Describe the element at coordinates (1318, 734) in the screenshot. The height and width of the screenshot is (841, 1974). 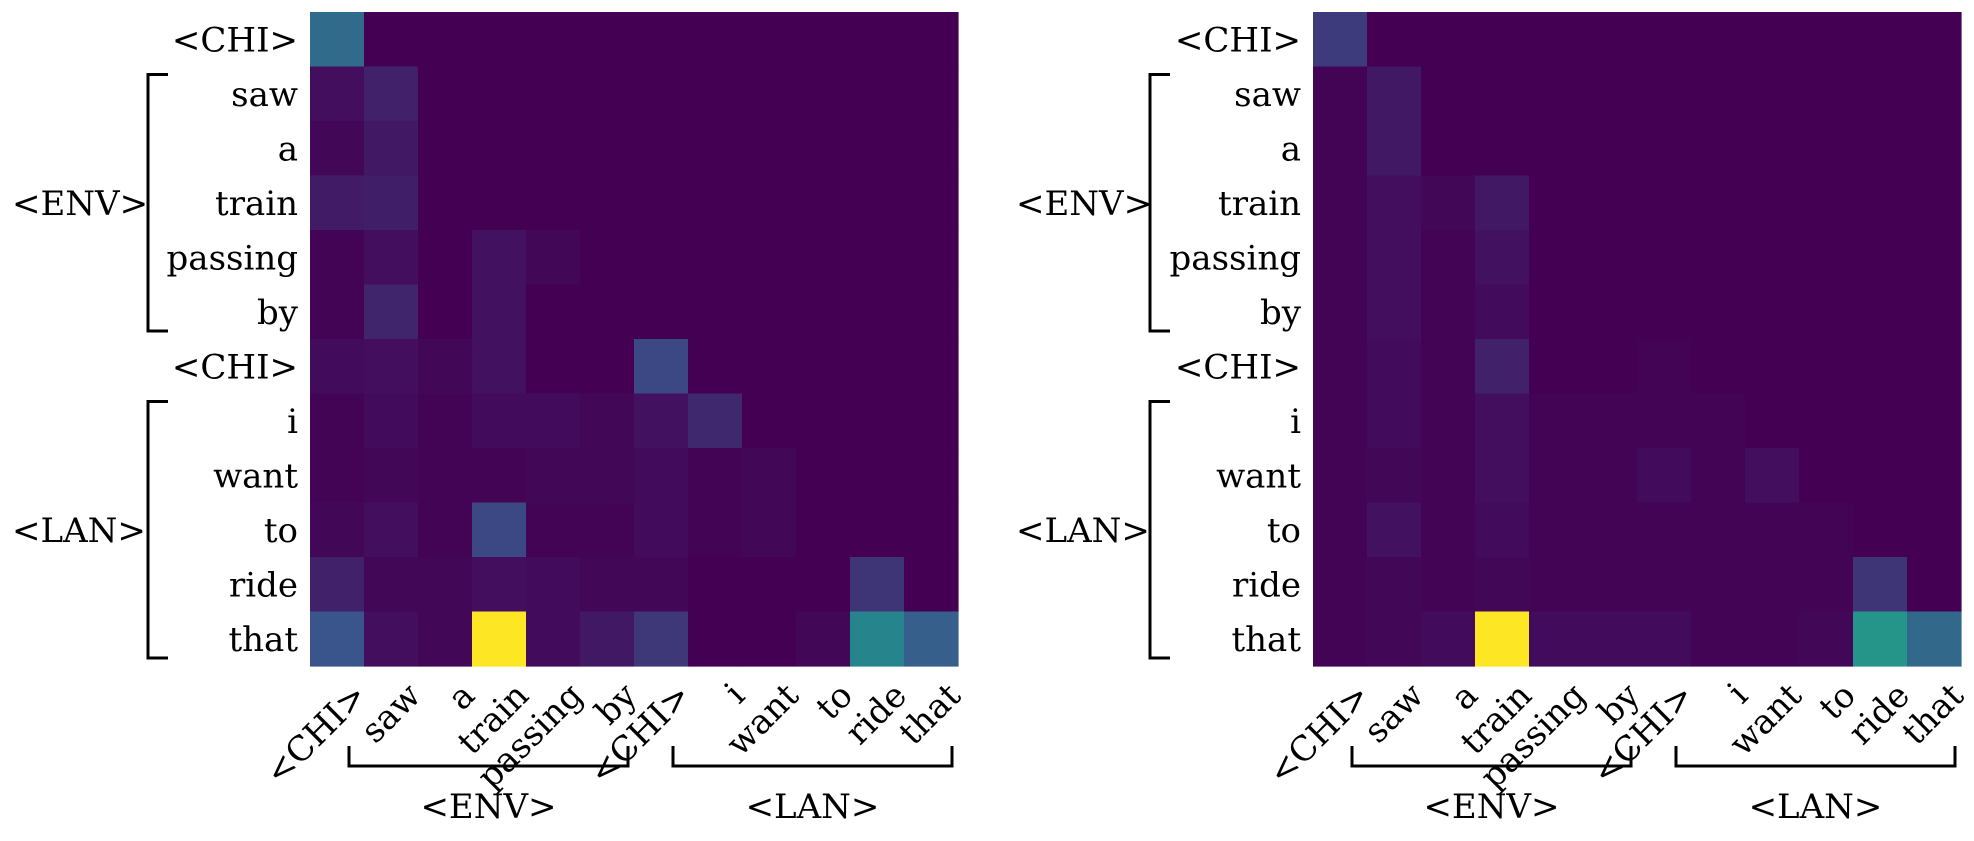
I see `col-tick-label: <CHI>` at that location.